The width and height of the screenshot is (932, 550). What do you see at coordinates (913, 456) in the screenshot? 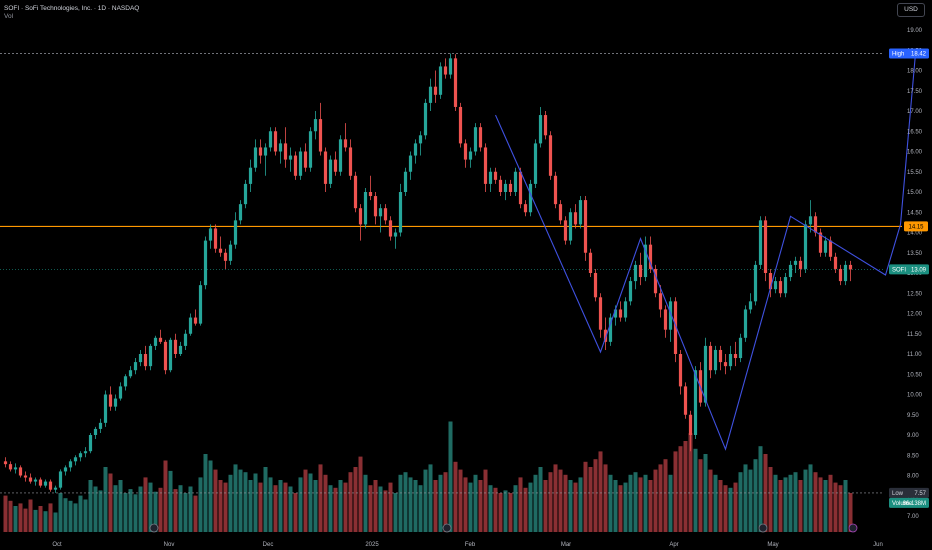
I see `price-tick: 8.50` at bounding box center [913, 456].